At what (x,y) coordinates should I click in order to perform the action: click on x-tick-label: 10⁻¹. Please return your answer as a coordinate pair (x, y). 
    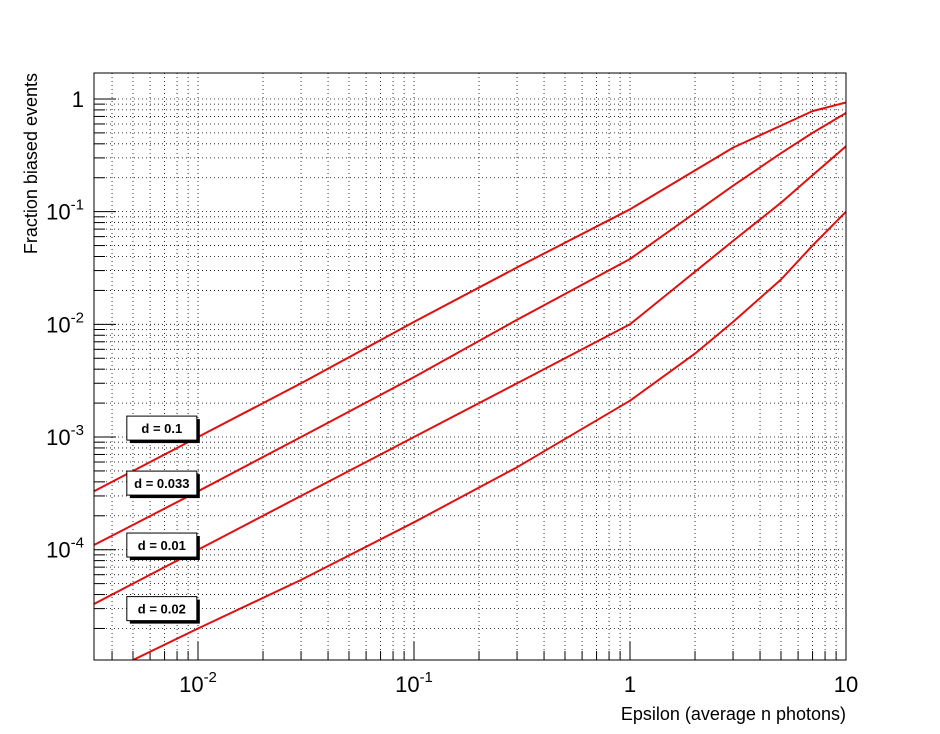
    Looking at the image, I should click on (414, 683).